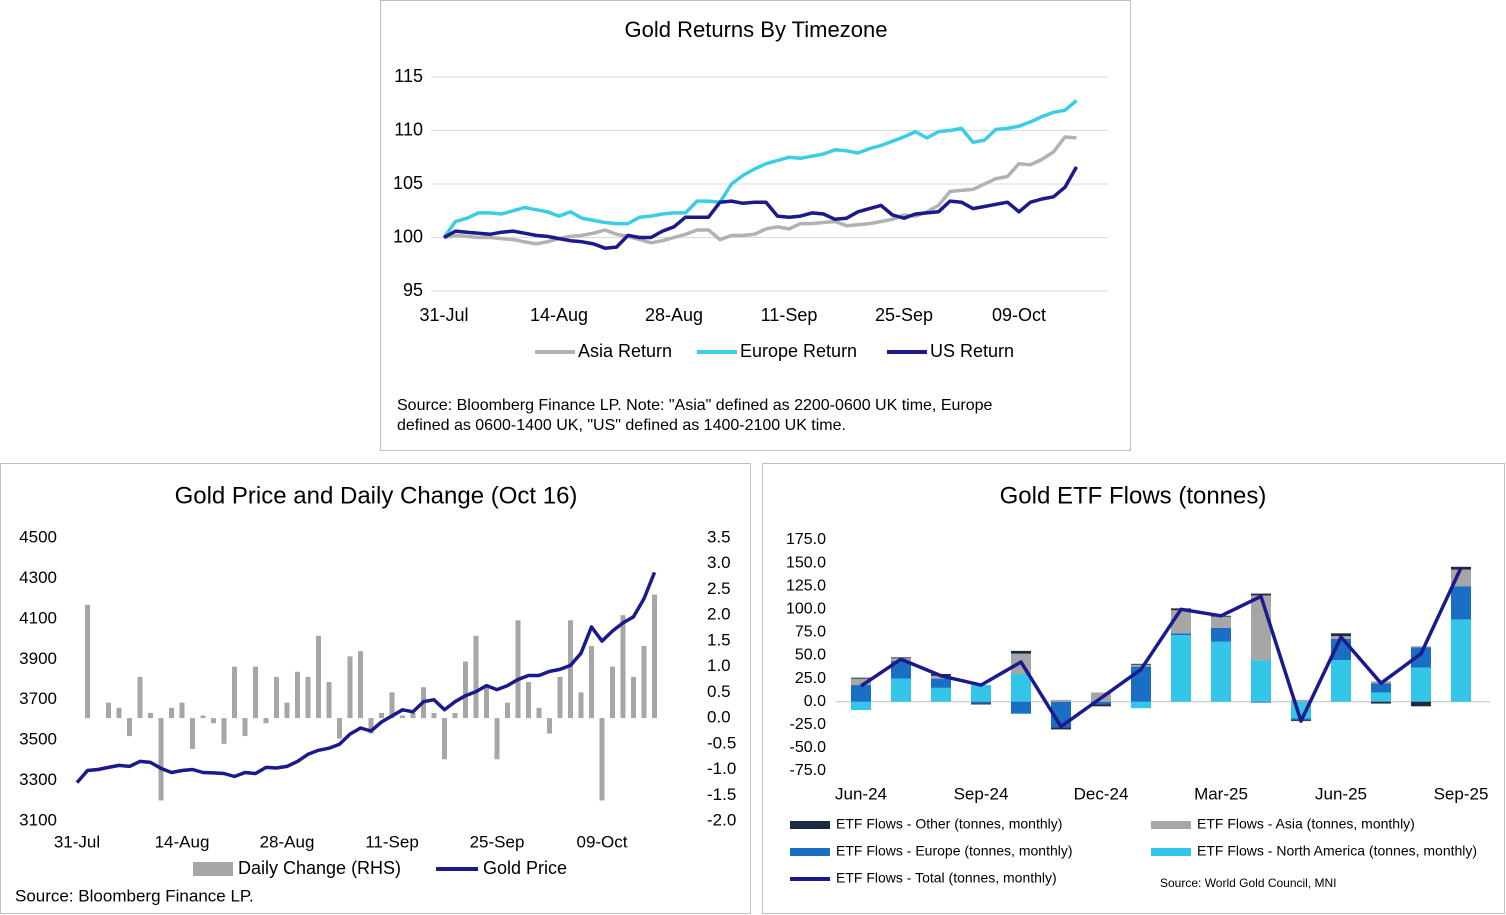 The width and height of the screenshot is (1506, 915). I want to click on y-tick-label: 3500, so click(38, 739).